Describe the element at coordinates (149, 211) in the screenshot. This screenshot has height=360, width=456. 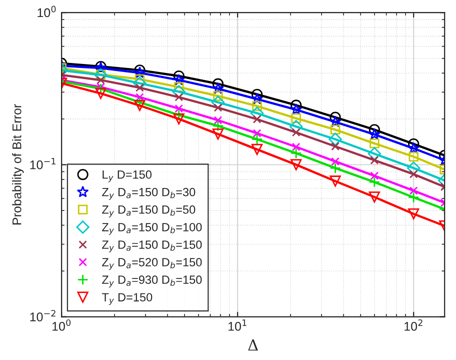
I see `legend-label: Z$_{y}$ D$_{a}$=150 D$_{b}$=50` at that location.